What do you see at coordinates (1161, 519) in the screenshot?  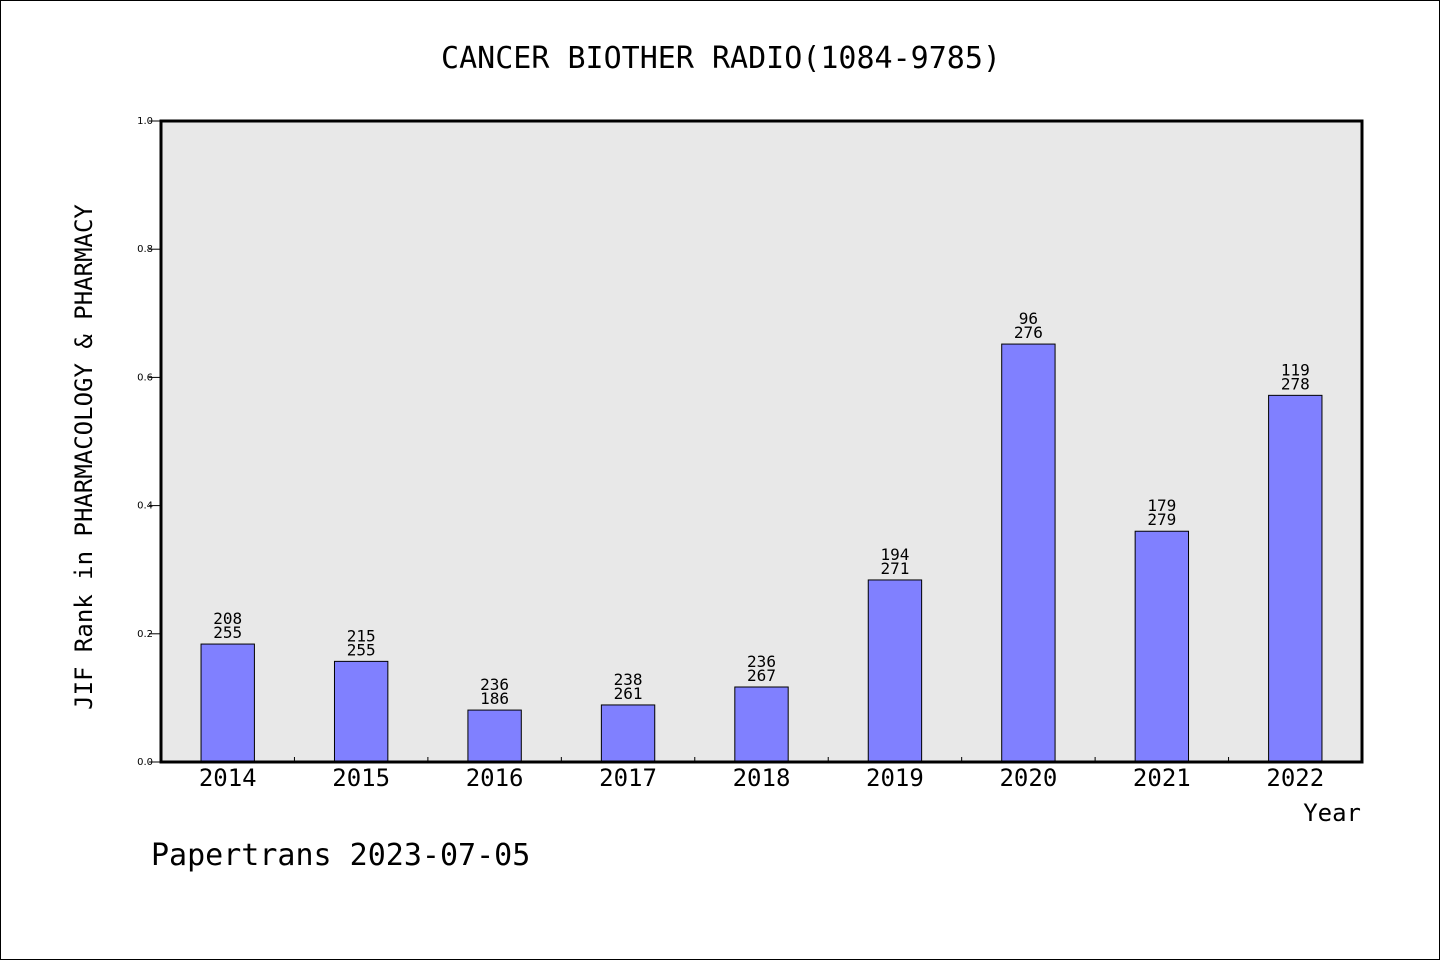 I see `bar-total-label: 279` at bounding box center [1161, 519].